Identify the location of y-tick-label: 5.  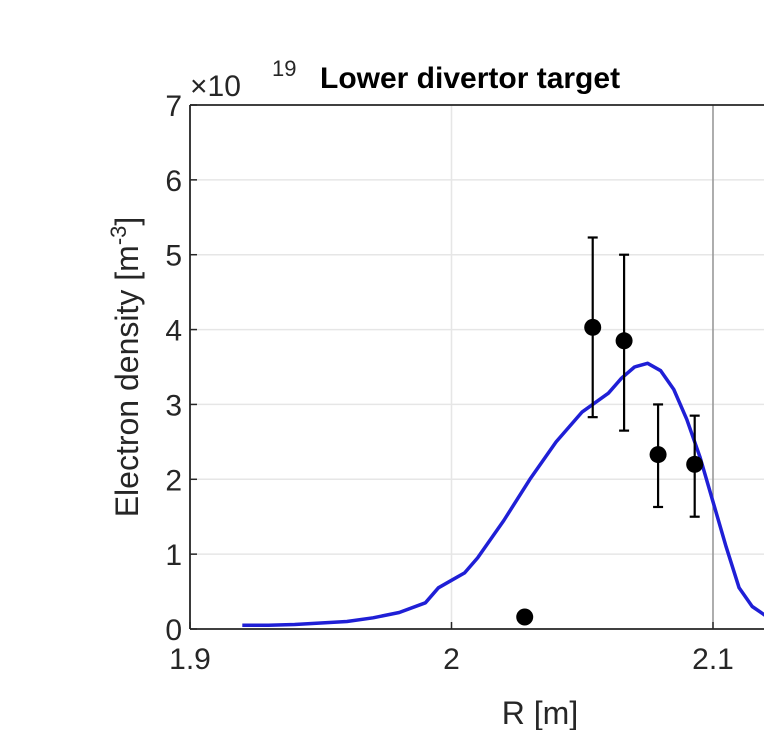
(173, 256).